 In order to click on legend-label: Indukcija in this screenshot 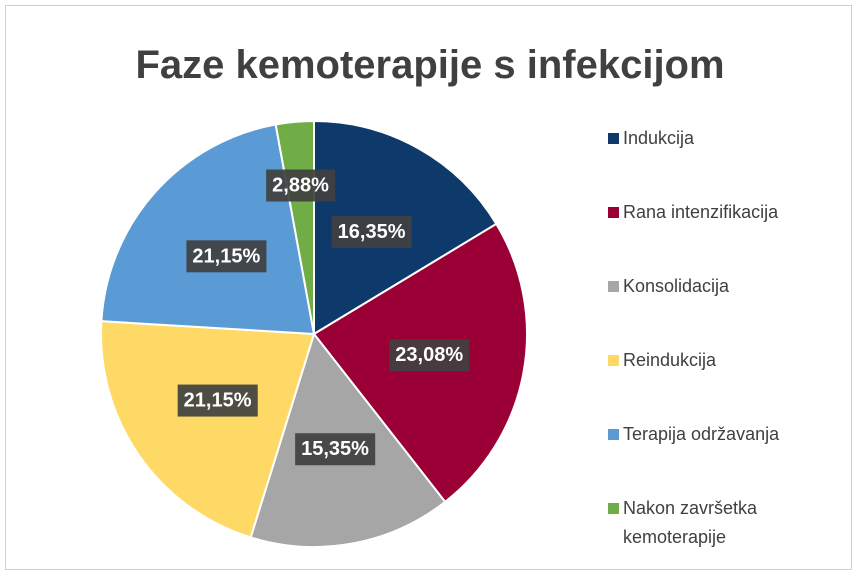, I will do `click(659, 138)`.